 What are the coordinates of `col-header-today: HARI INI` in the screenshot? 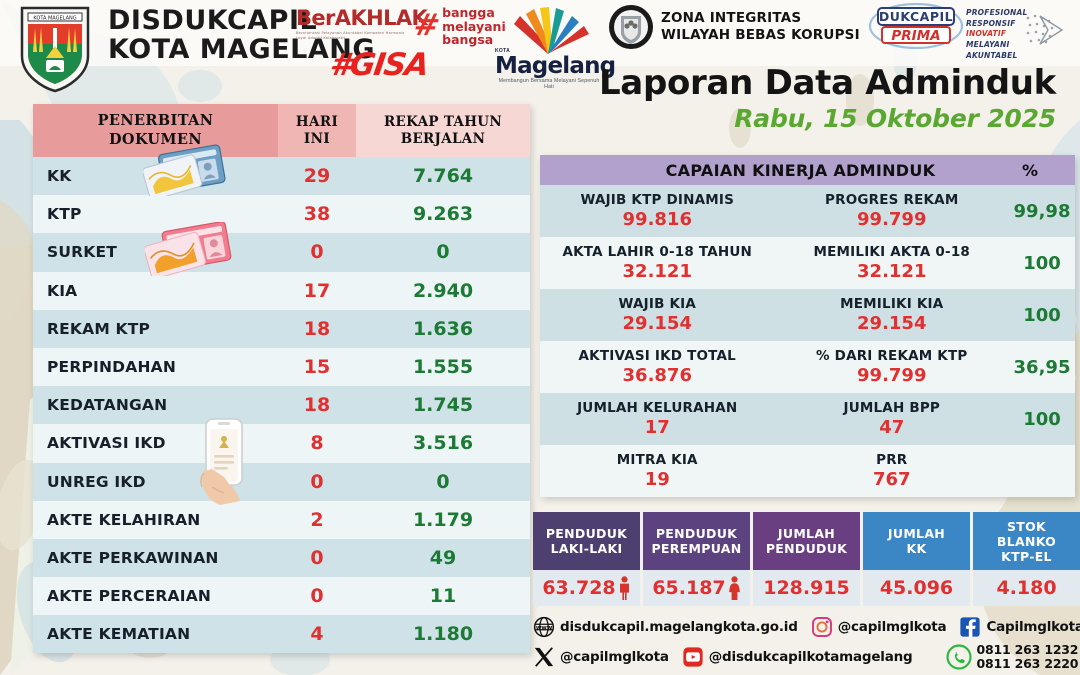 It's located at (317, 130).